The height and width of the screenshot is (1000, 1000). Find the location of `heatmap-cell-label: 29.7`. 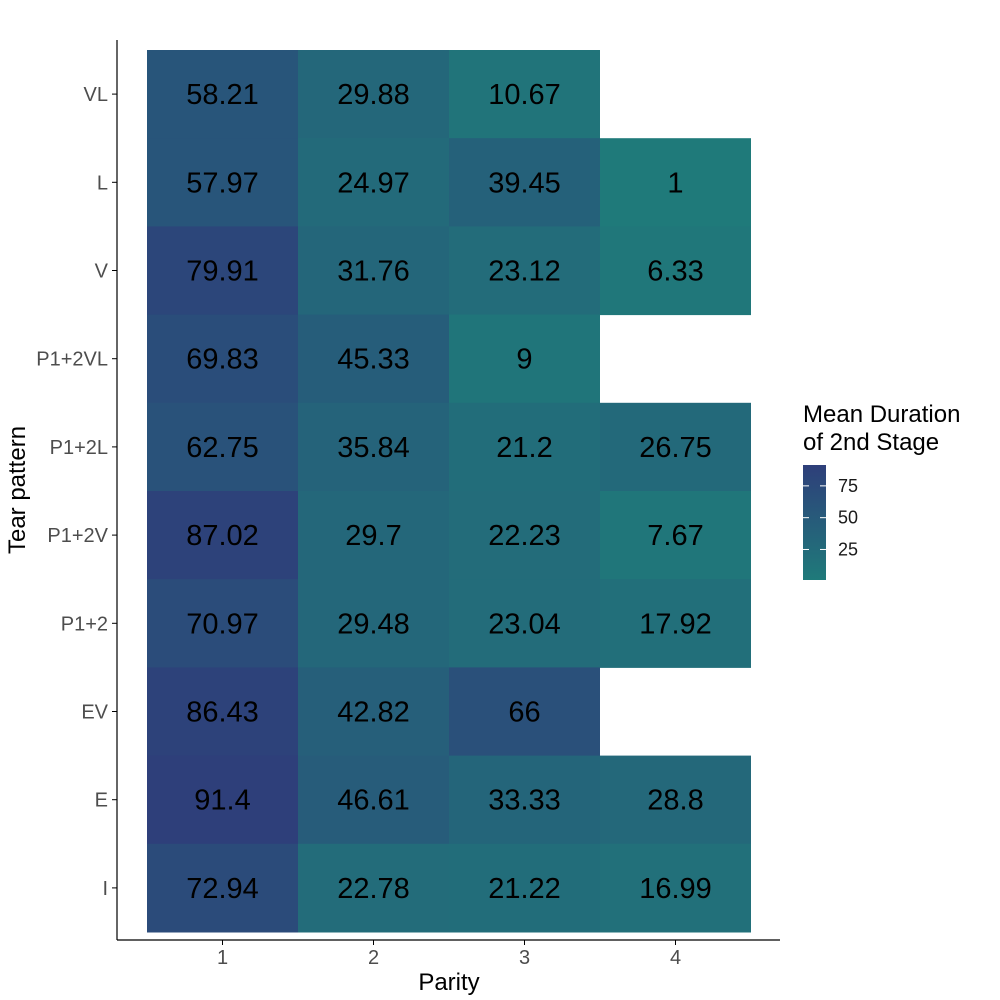

heatmap-cell-label: 29.7 is located at coordinates (373, 536).